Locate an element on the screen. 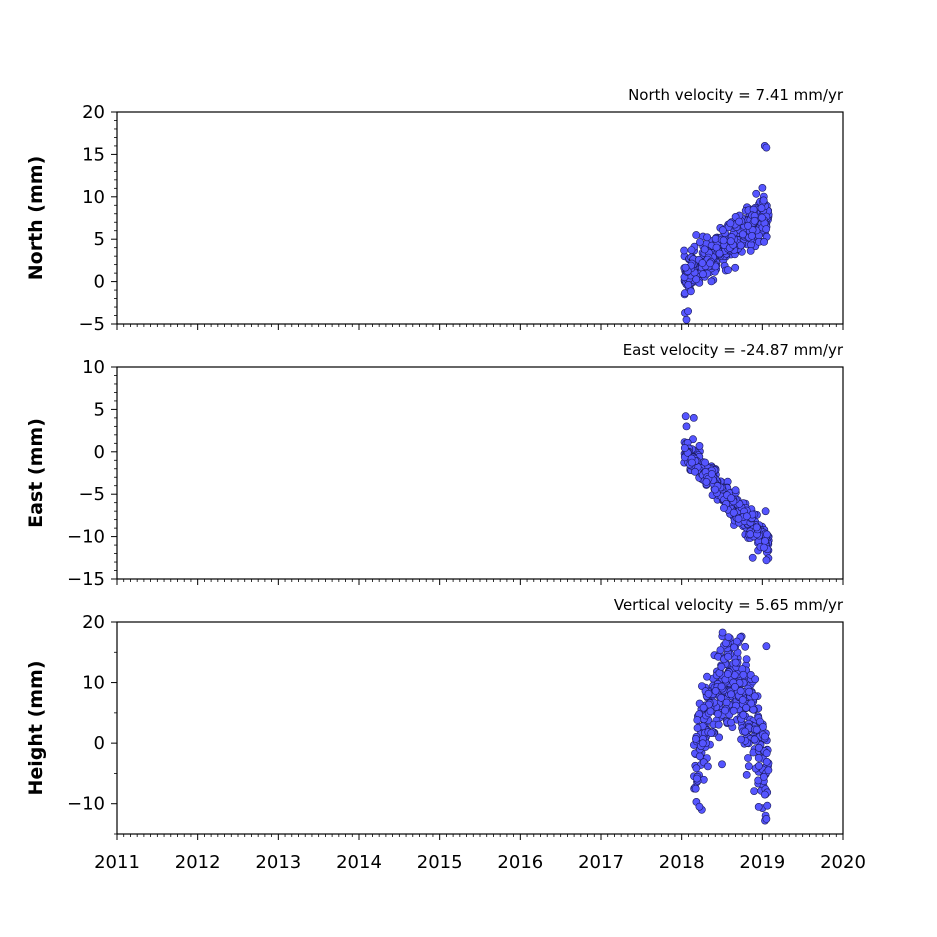  velocity-annotation: East velocity = -24.87 mm/yr is located at coordinates (733, 350).